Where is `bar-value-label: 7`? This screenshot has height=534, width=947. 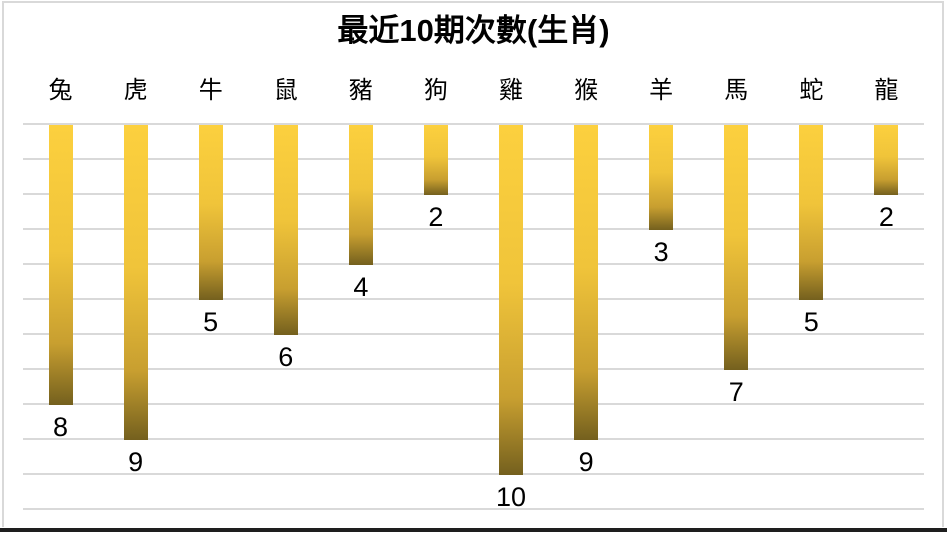 bar-value-label: 7 is located at coordinates (736, 392).